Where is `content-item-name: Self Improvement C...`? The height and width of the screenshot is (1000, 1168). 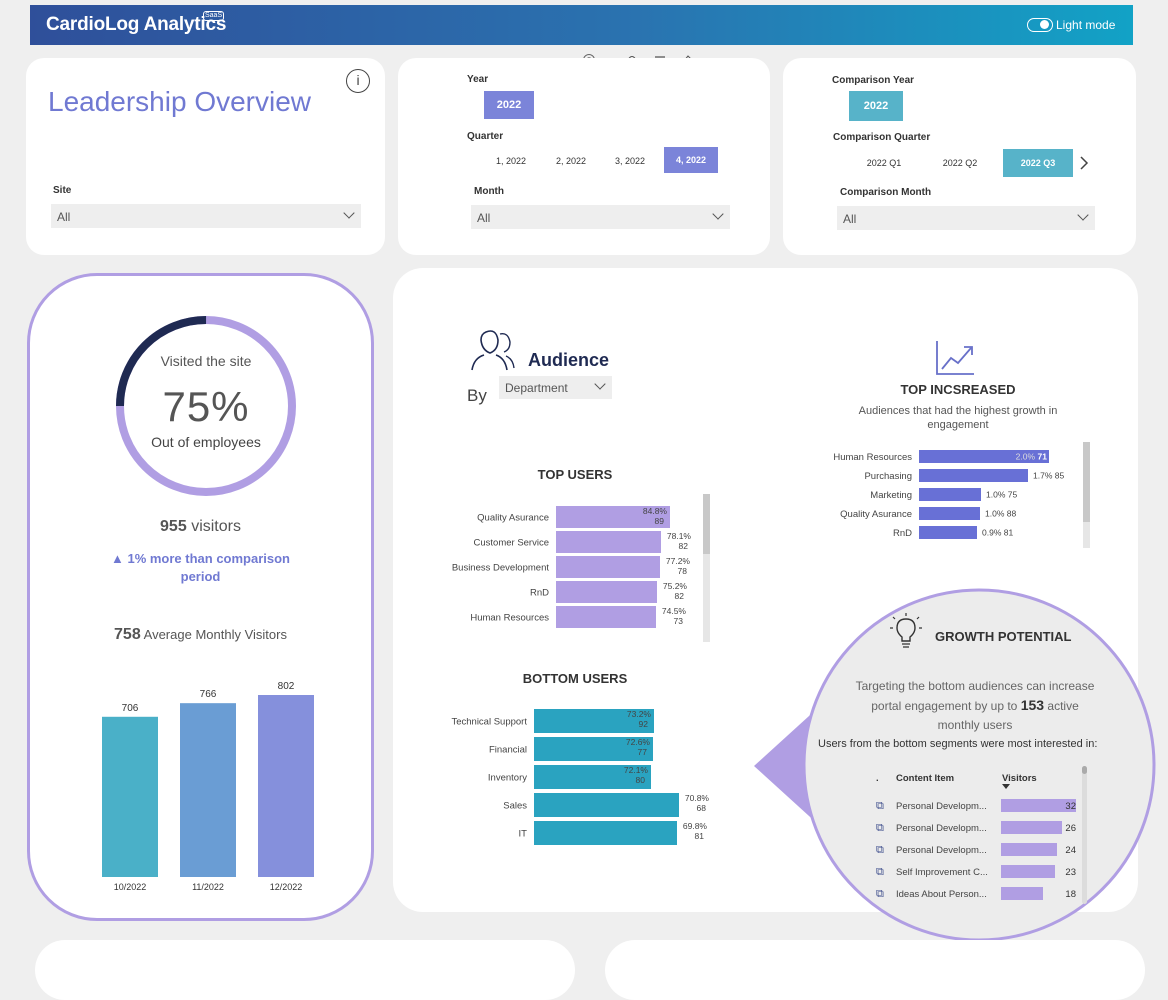 content-item-name: Self Improvement C... is located at coordinates (942, 872).